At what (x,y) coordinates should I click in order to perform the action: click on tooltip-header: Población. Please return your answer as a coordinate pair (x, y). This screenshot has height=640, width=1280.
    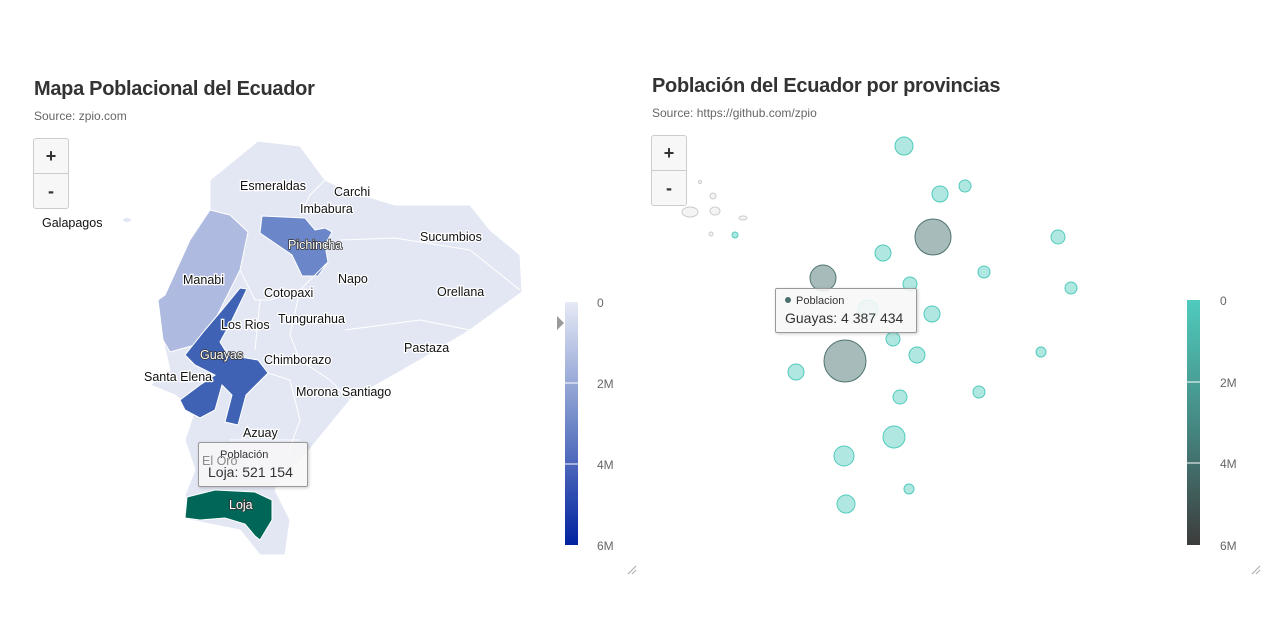
    Looking at the image, I should click on (244, 455).